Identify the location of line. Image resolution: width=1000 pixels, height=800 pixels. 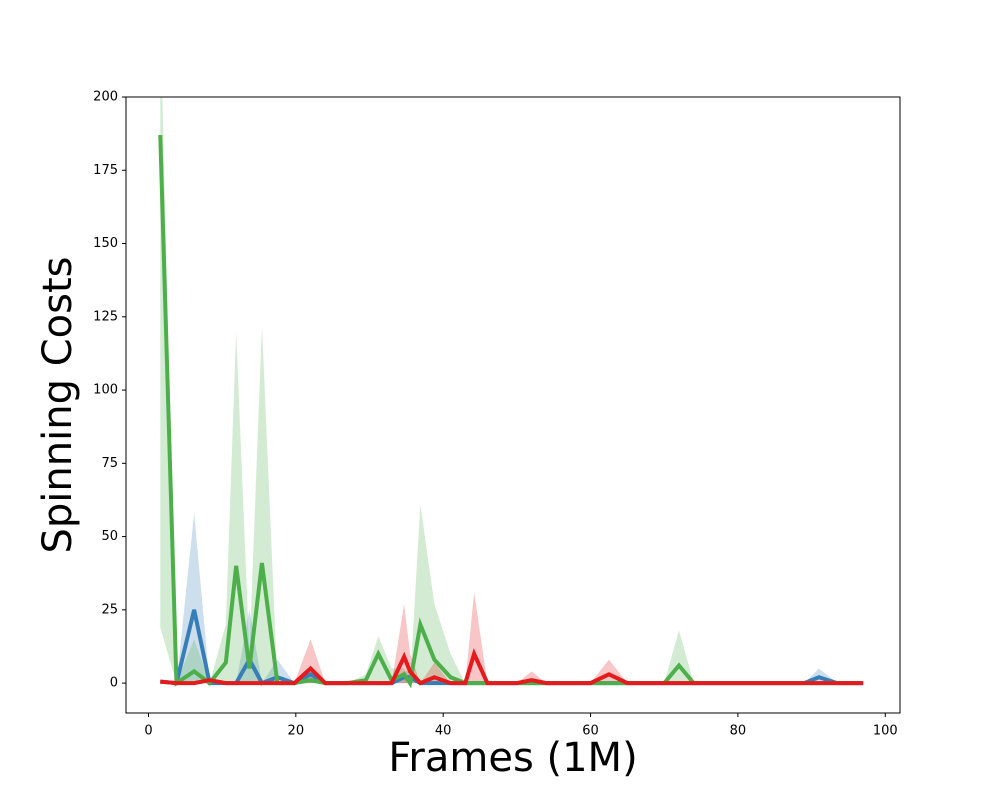
(512, 667).